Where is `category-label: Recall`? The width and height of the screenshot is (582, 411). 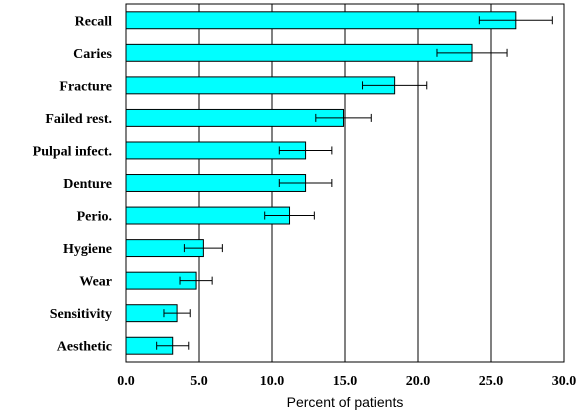 category-label: Recall is located at coordinates (93, 21).